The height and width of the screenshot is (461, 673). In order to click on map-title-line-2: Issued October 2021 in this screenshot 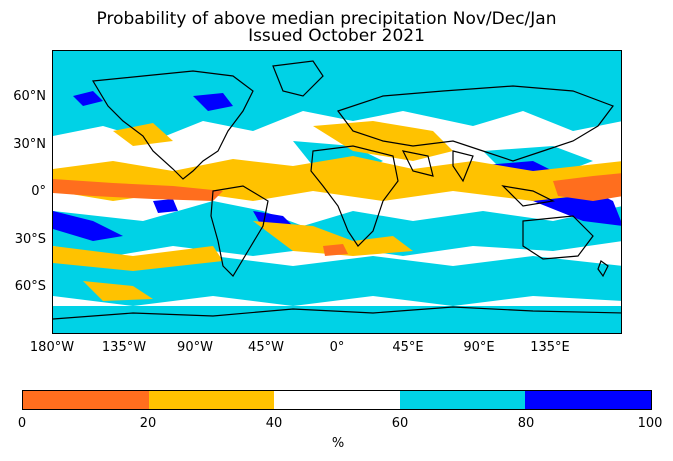, I will do `click(336, 36)`.